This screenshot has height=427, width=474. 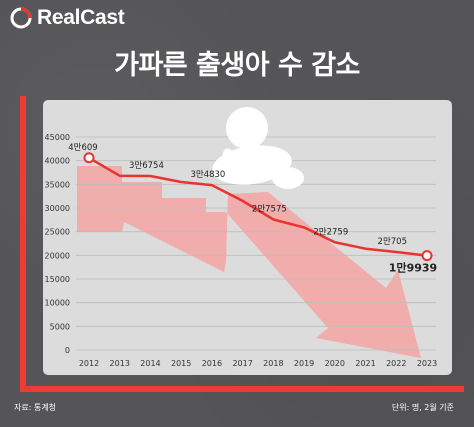 What do you see at coordinates (237, 65) in the screenshot?
I see `page-title: 가파른 출생아 수 감소` at bounding box center [237, 65].